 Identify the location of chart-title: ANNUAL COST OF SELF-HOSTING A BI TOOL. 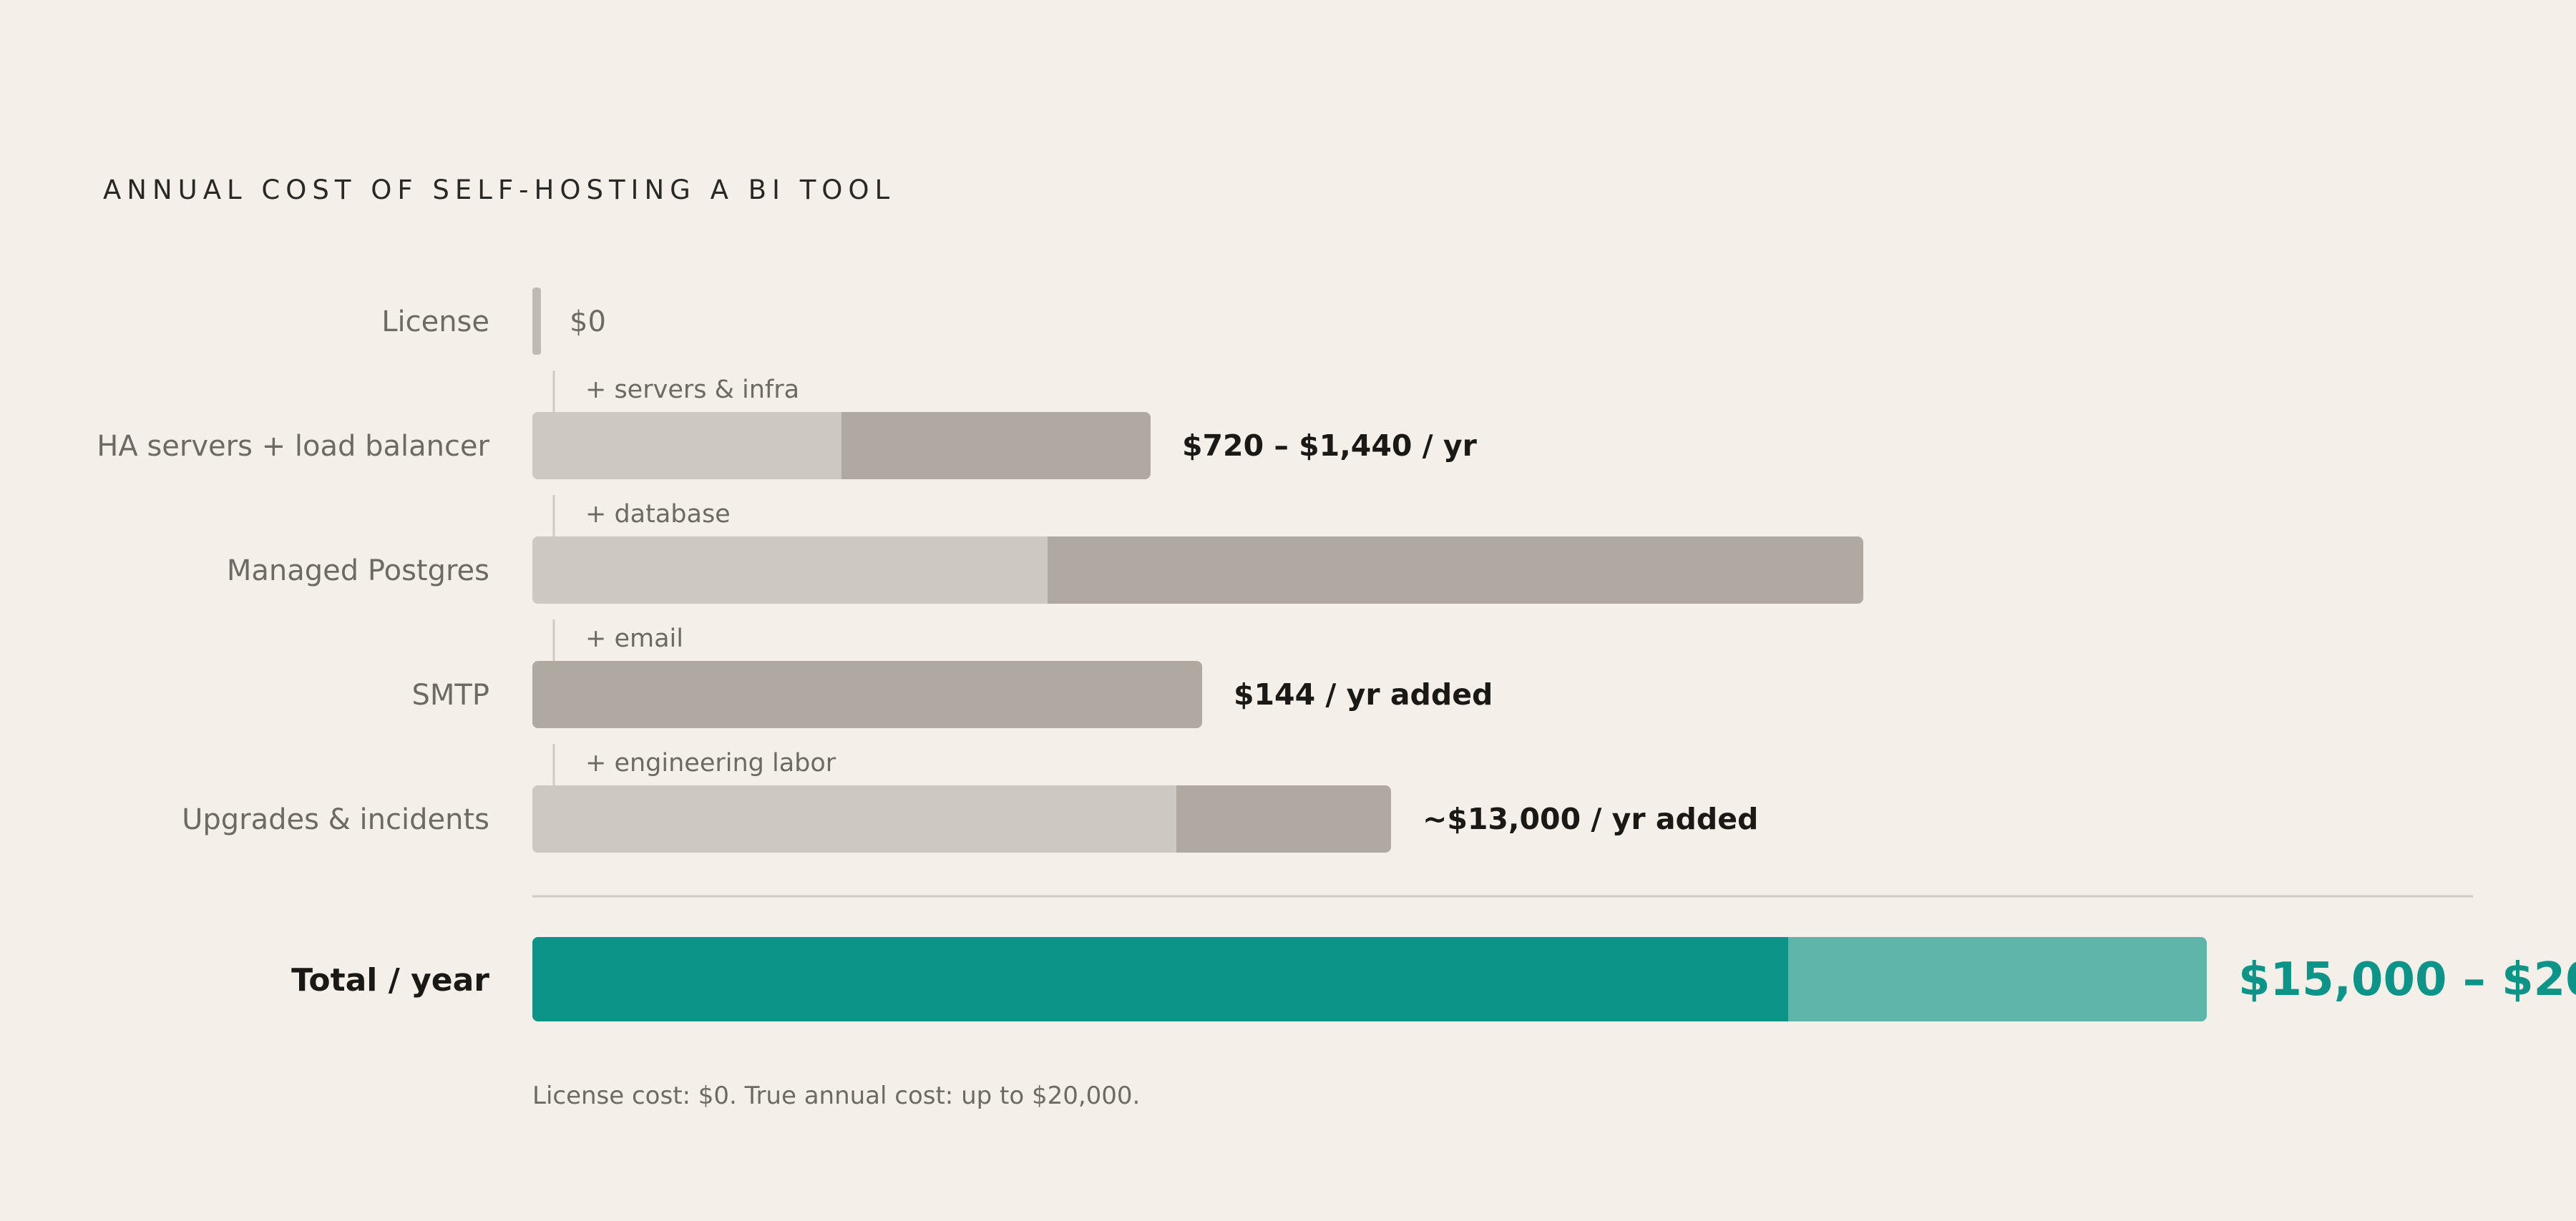
(499, 190).